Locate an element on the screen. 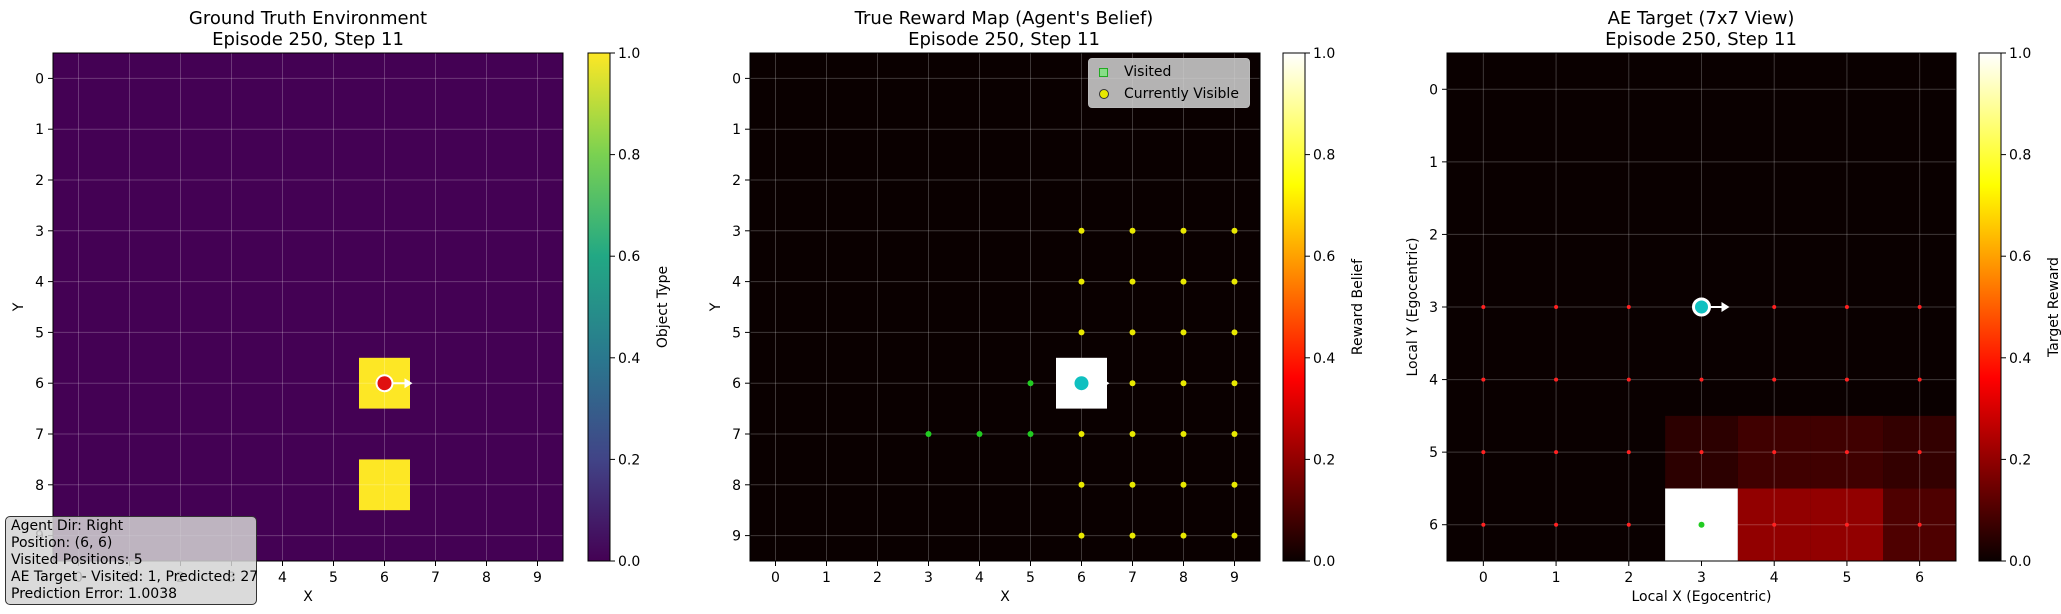 The width and height of the screenshot is (2061, 614). colorbar-label: Object Type is located at coordinates (663, 307).